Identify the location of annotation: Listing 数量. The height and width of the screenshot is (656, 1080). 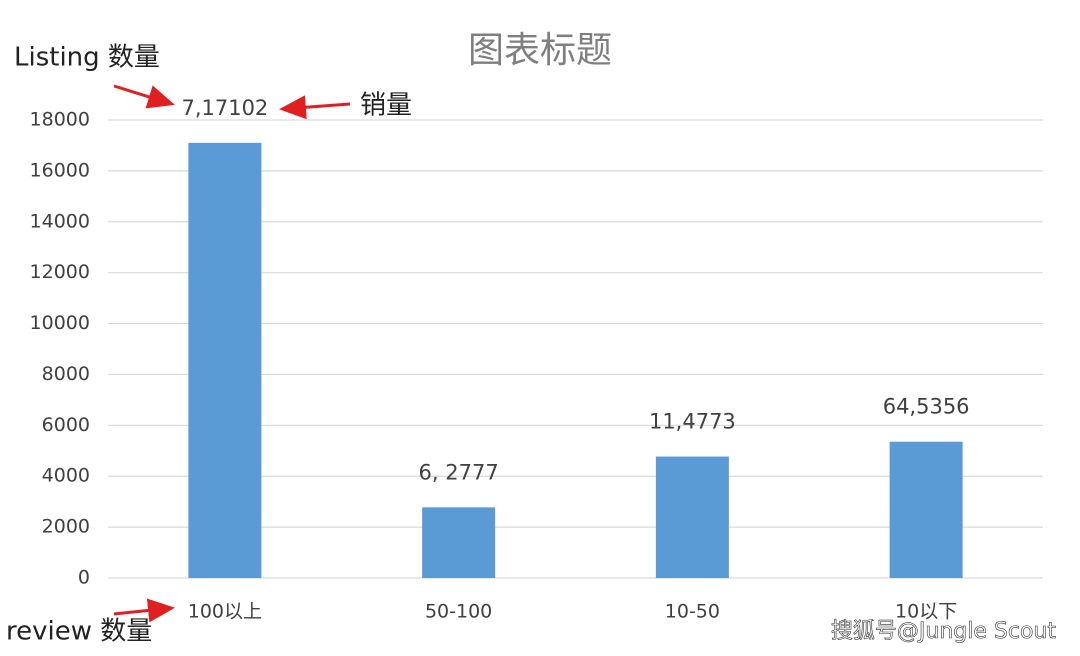
(87, 58).